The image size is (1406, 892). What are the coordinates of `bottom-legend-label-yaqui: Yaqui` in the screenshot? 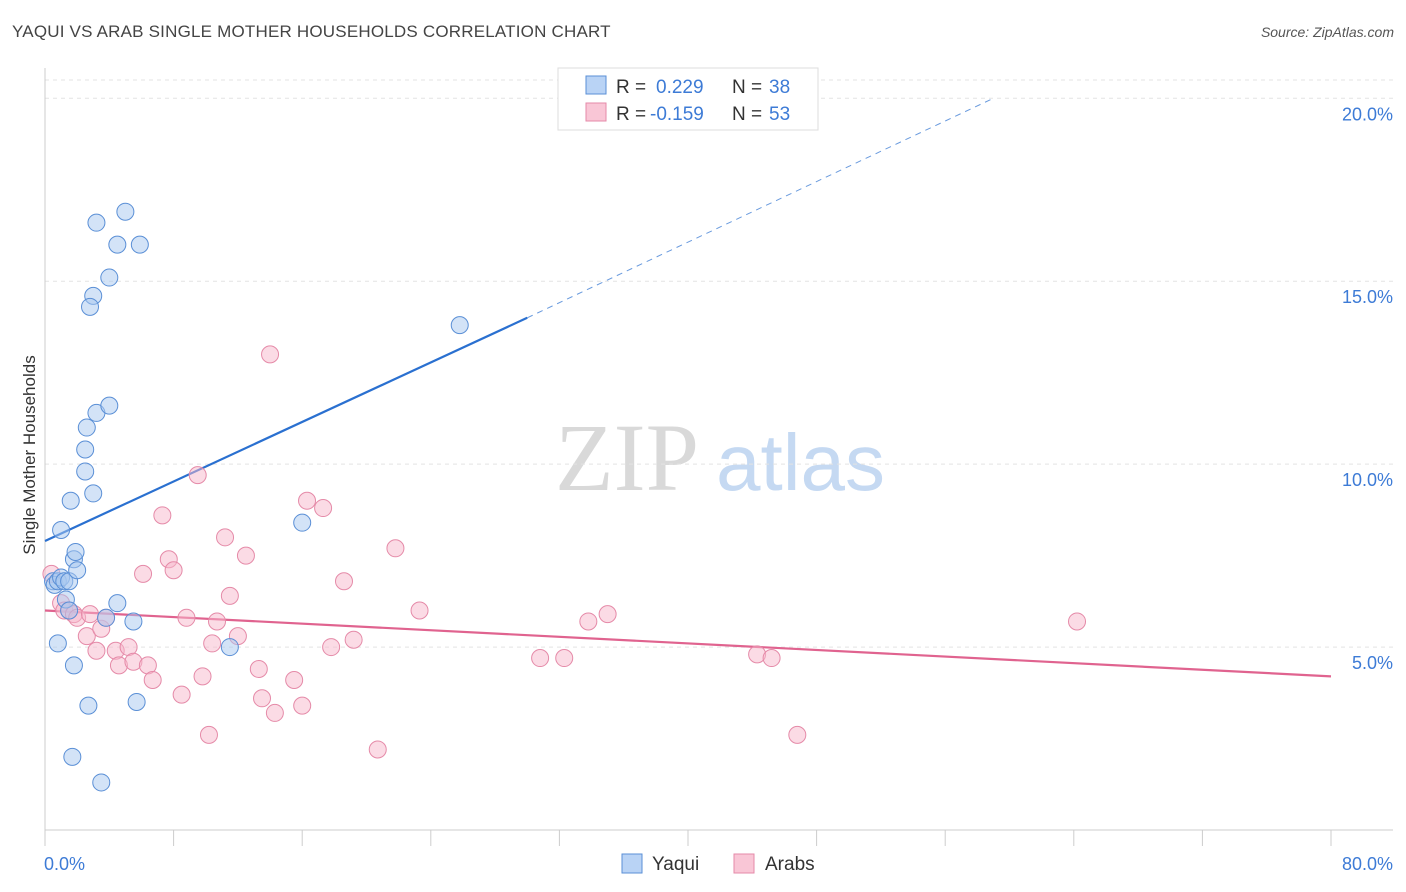 It's located at (675, 864).